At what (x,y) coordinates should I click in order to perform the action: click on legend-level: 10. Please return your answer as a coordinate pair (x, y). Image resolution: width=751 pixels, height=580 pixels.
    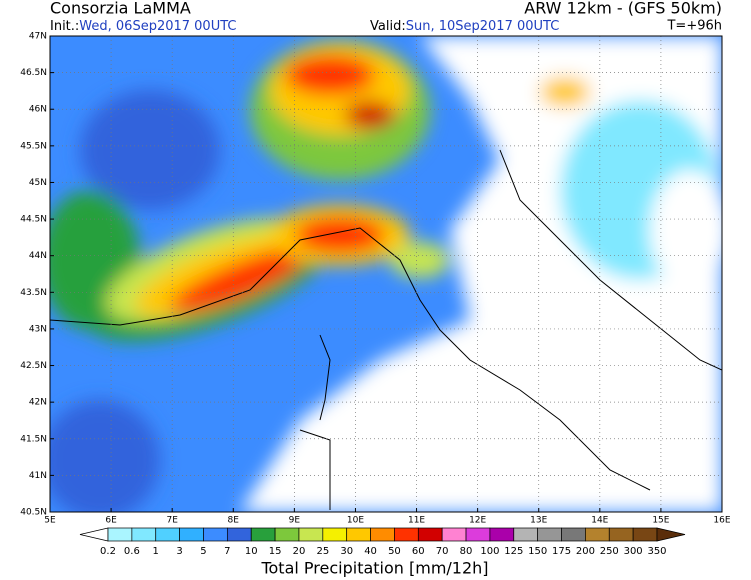
    Looking at the image, I should click on (251, 551).